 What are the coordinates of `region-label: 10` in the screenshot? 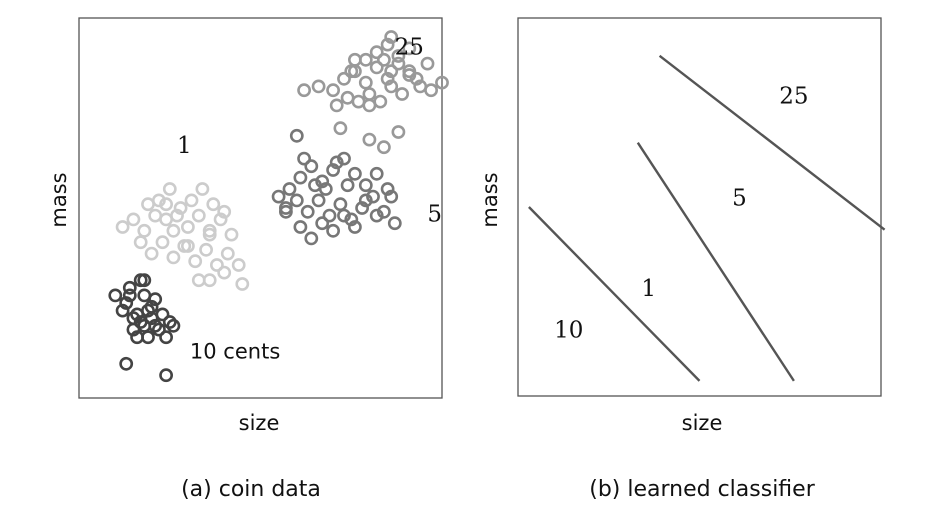 It's located at (568, 331).